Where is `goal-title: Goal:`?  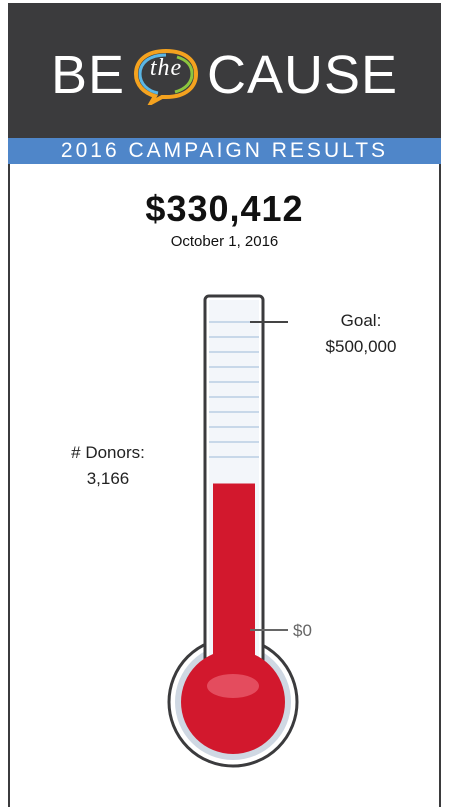 goal-title: Goal: is located at coordinates (361, 320).